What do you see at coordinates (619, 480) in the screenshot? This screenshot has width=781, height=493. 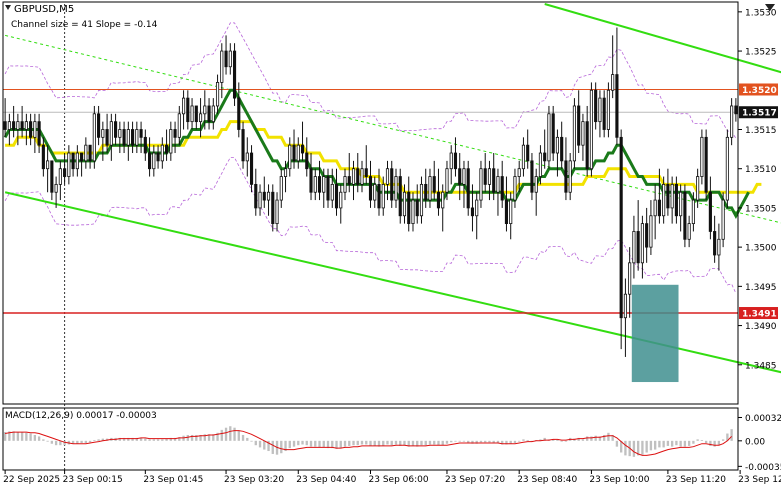 I see `time-tick-label: 23 Sep 10:00` at bounding box center [619, 480].